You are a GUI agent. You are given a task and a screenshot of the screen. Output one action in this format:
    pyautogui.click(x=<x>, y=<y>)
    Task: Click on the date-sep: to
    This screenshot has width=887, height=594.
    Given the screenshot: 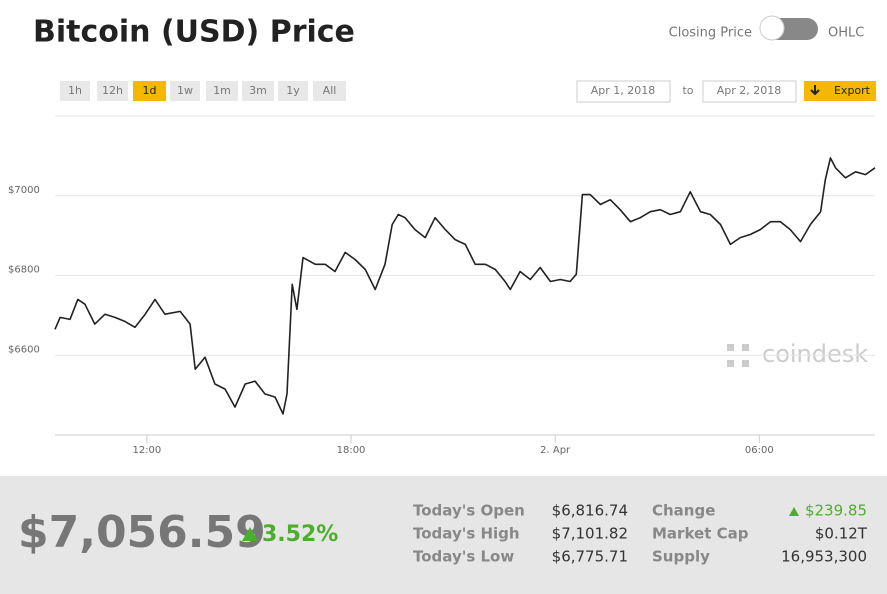 What is the action you would take?
    pyautogui.click(x=687, y=90)
    